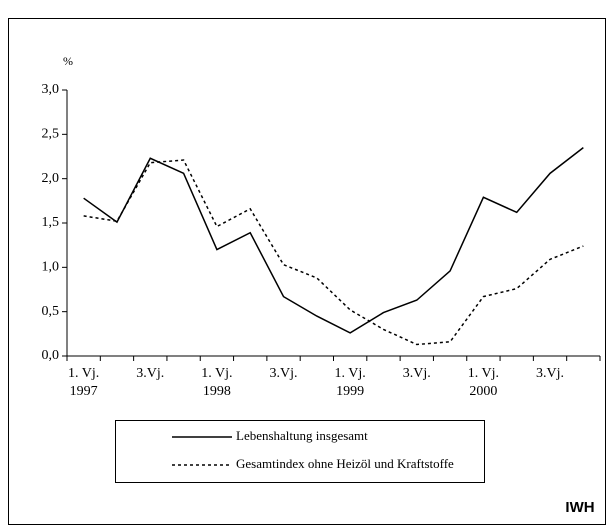 The image size is (614, 532). I want to click on y-tick-label: 3,0, so click(51, 89).